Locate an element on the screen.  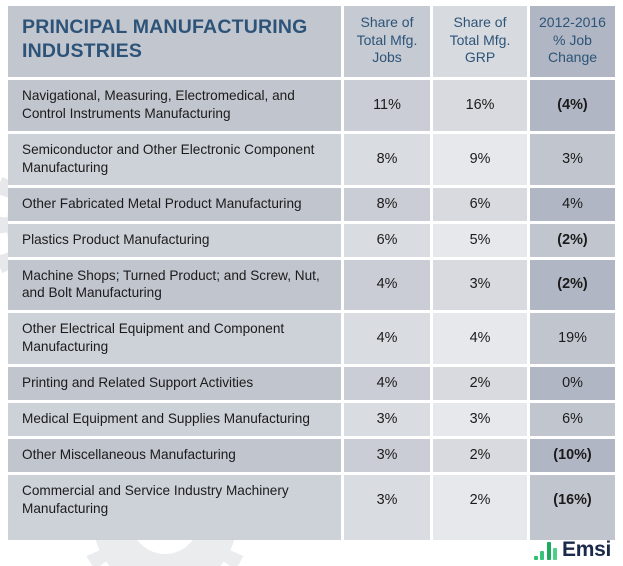
table-bottom-filler is located at coordinates (311, 532).